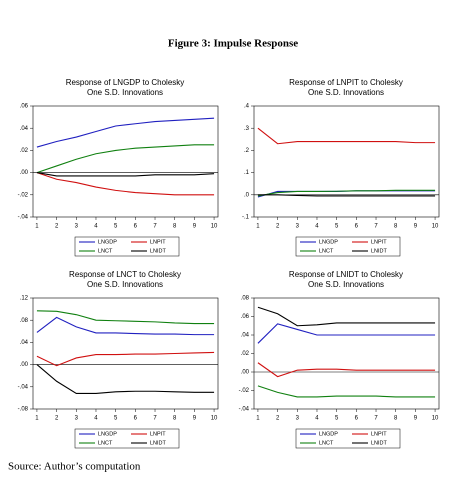  Describe the element at coordinates (125, 274) in the screenshot. I see `chart-title: Response of LNCT to Cholesky` at that location.